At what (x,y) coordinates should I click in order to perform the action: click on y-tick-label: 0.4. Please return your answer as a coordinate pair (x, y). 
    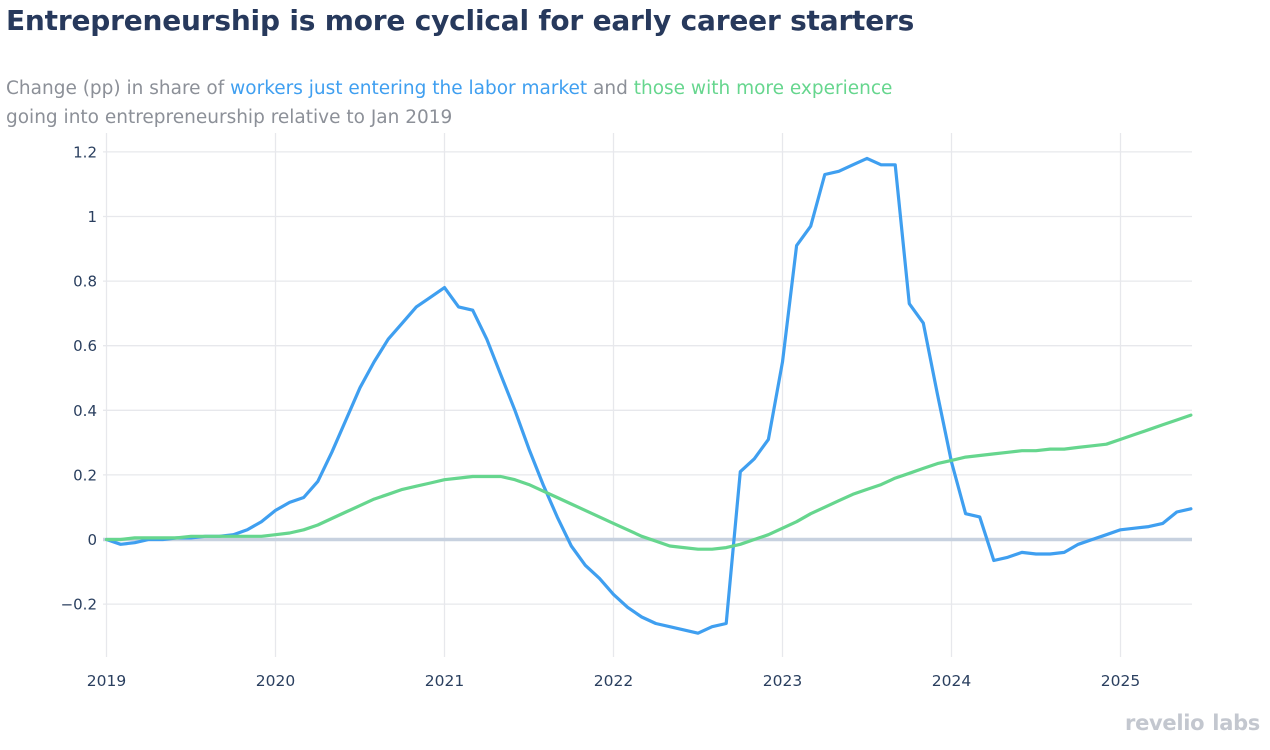
    Looking at the image, I should click on (85, 411).